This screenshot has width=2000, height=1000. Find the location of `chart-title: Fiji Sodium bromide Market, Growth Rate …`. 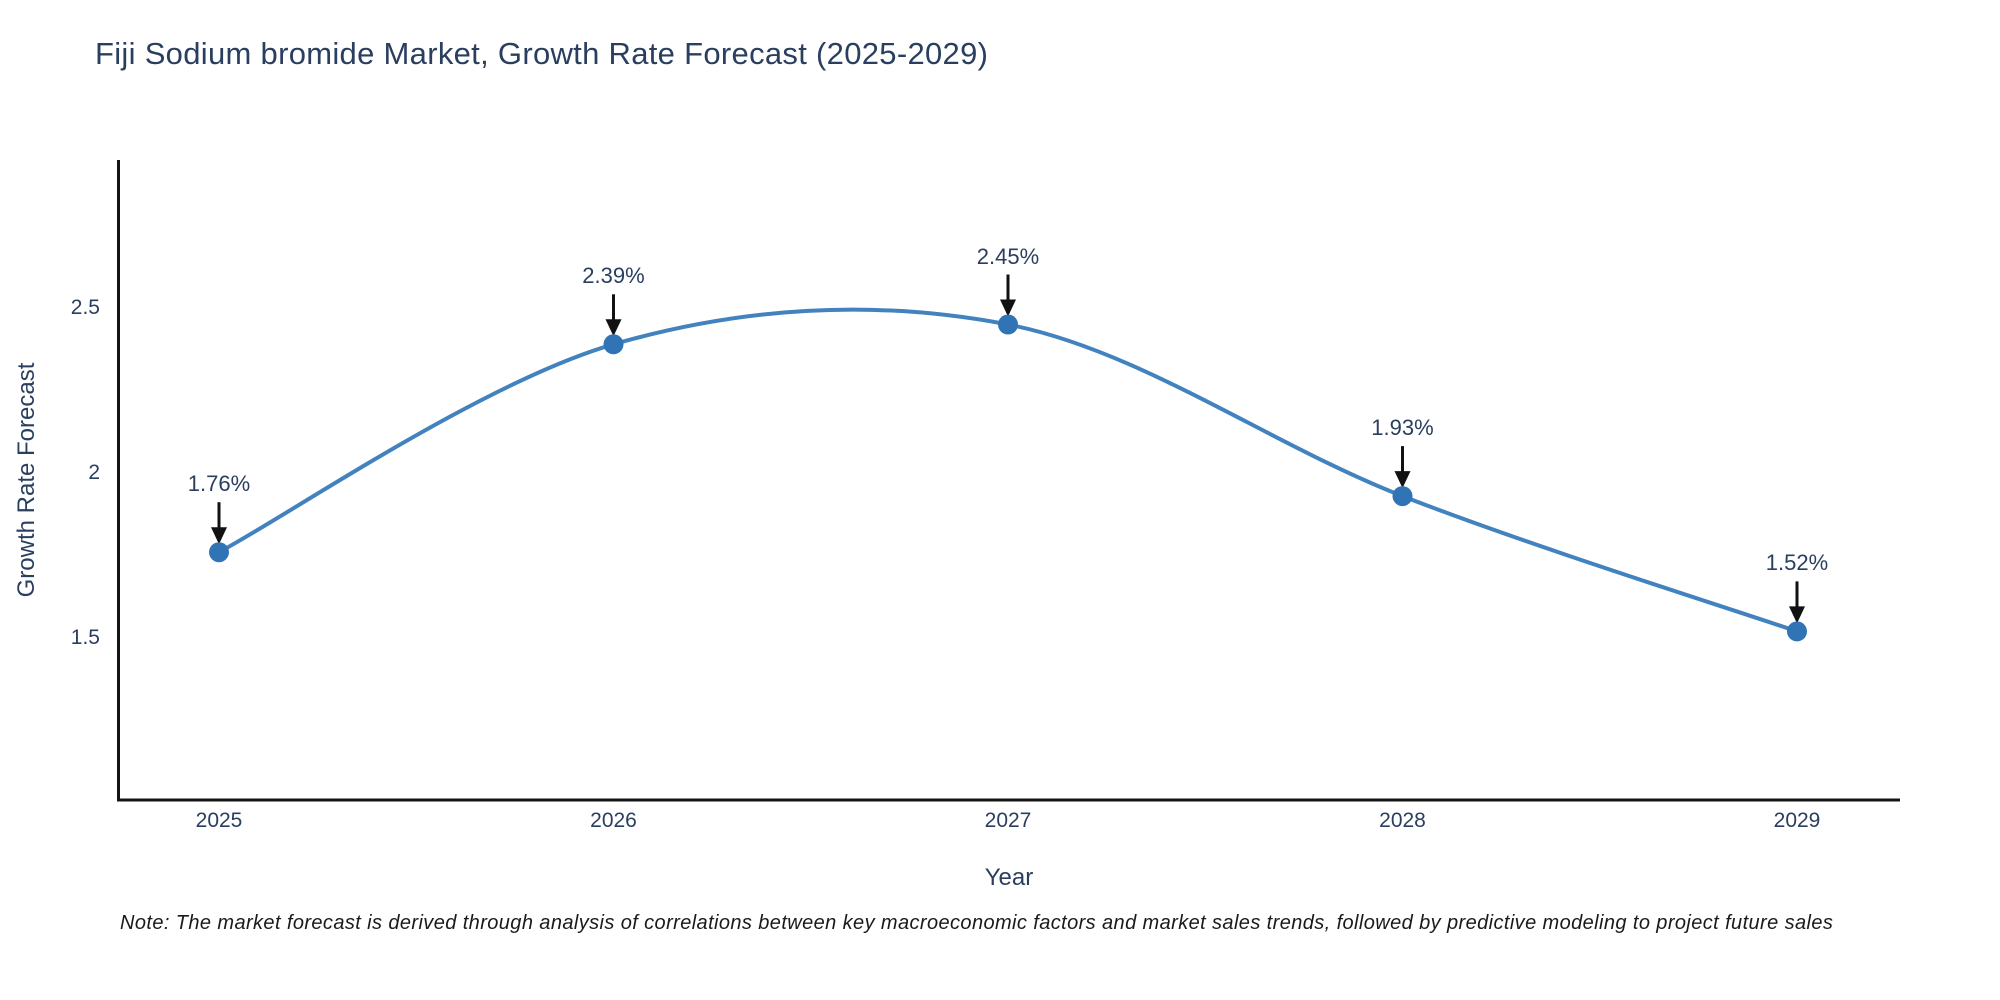

chart-title: Fiji Sodium bromide Market, Growth Rate … is located at coordinates (542, 53).